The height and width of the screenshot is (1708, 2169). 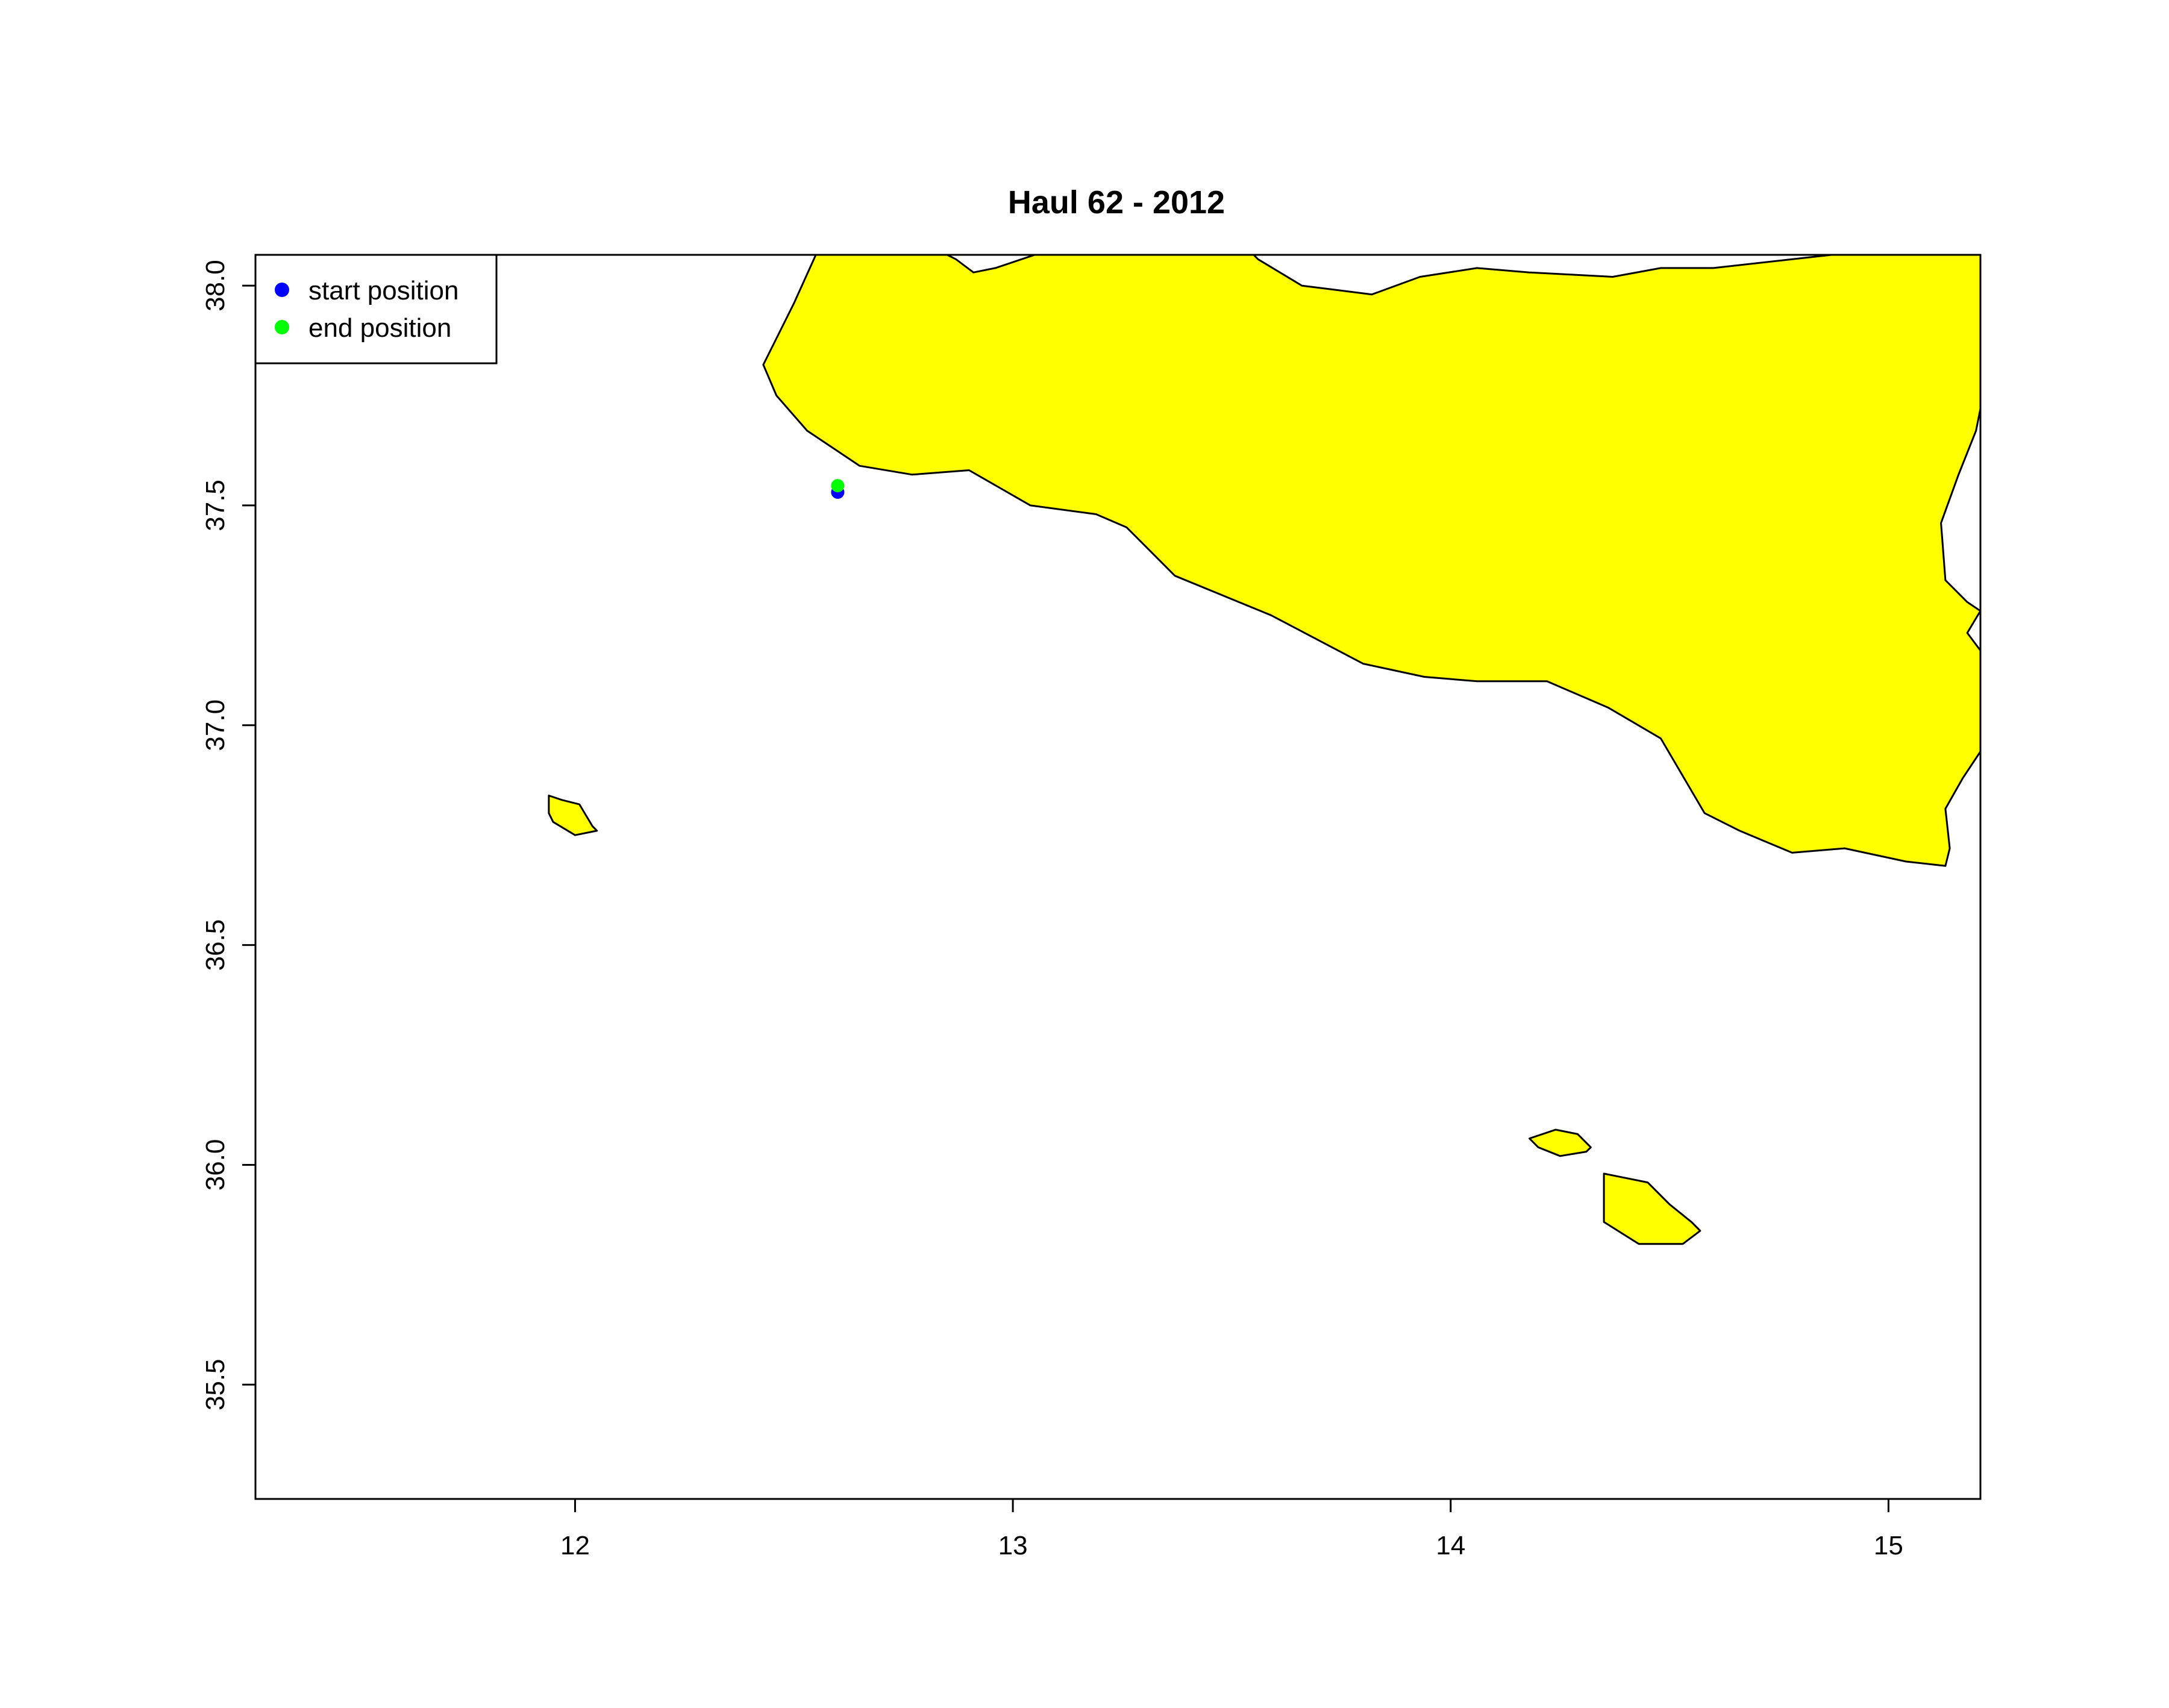 I want to click on map-title: Haul 62 - 2012, so click(x=1116, y=202).